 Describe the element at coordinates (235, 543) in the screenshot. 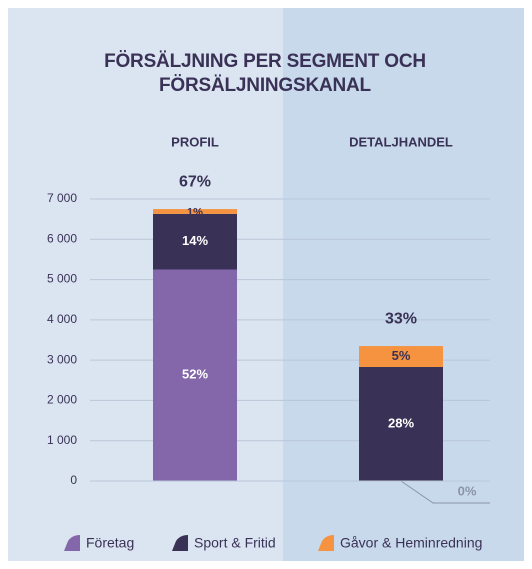

I see `legend-label: Sport & Fritid` at that location.